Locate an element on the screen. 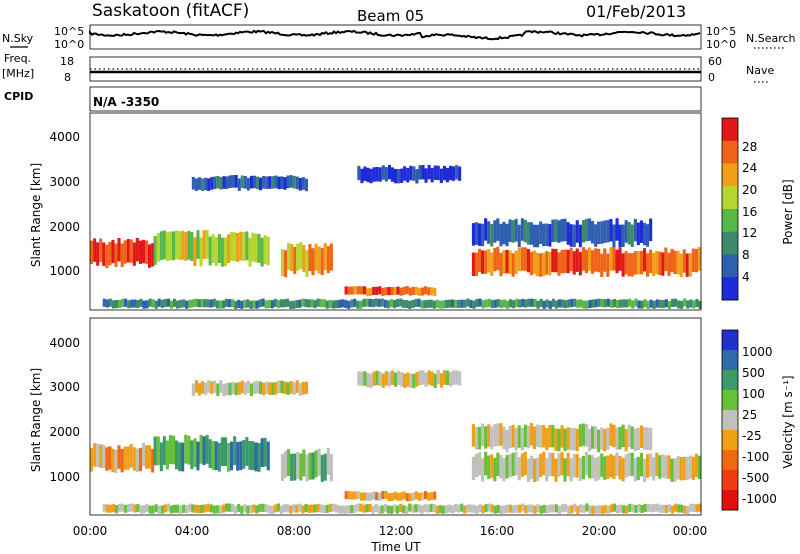 Image resolution: width=800 pixels, height=554 pixels. velocity-colorbar-swatch is located at coordinates (730, 500).